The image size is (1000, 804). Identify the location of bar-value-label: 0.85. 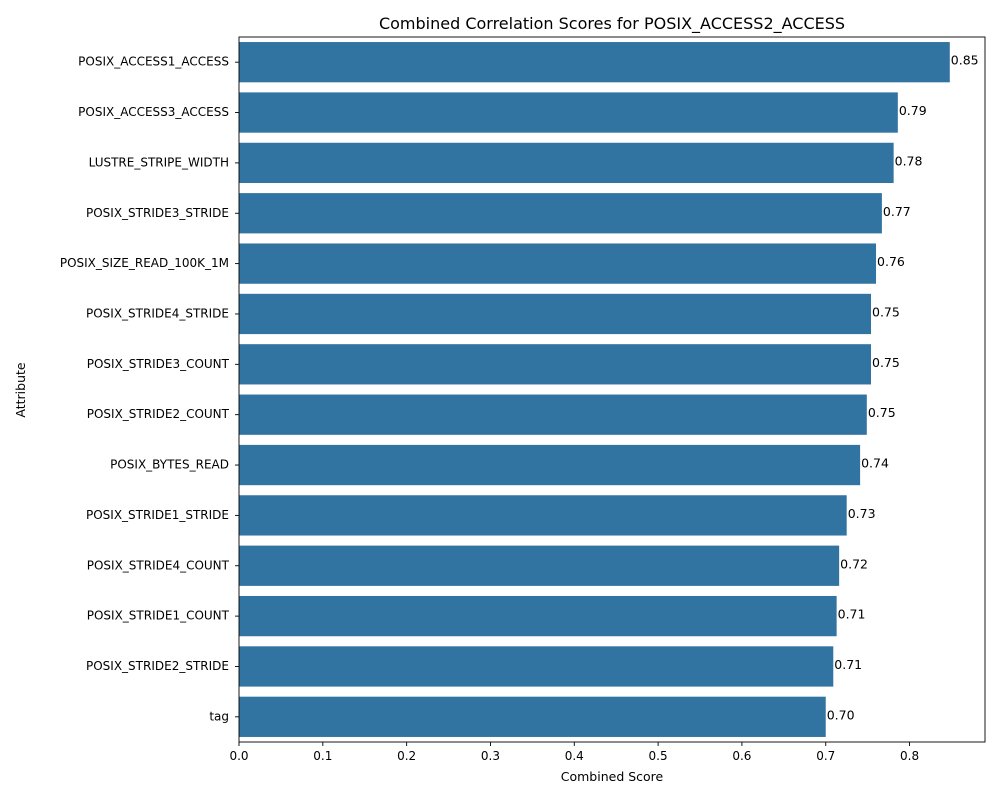
(965, 60).